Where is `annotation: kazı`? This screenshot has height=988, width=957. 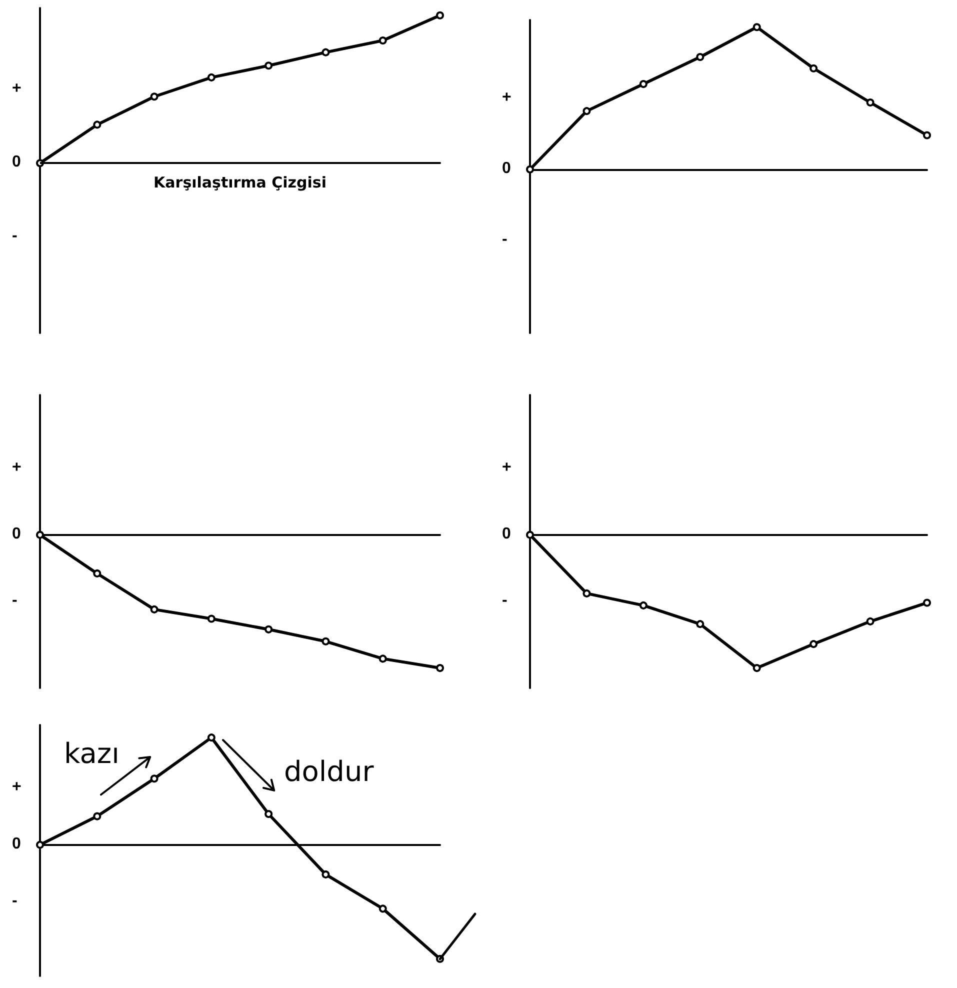
annotation: kazı is located at coordinates (92, 753).